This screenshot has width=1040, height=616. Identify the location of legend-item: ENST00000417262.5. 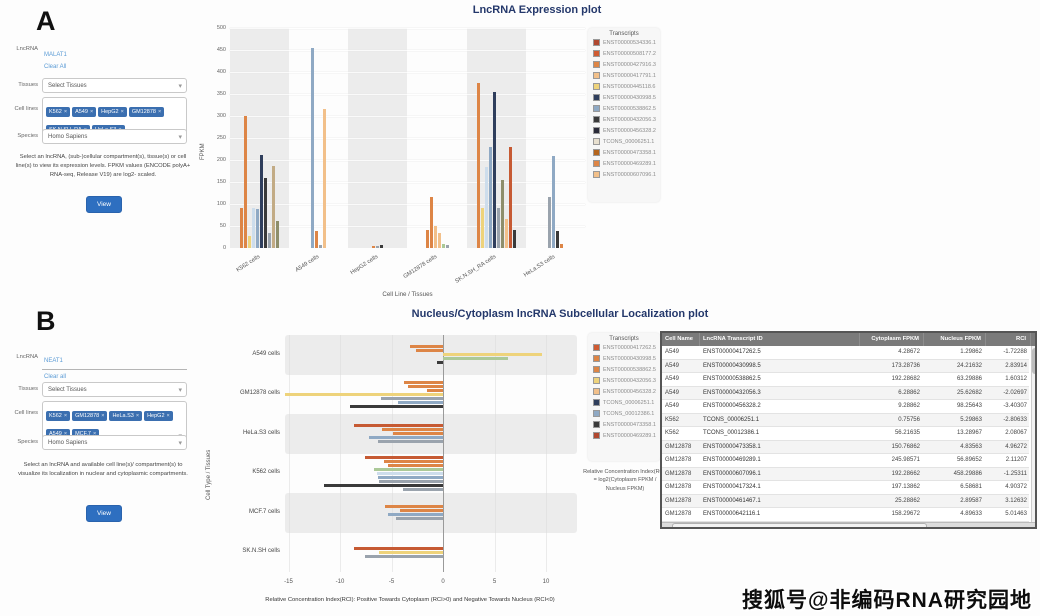
(624, 347).